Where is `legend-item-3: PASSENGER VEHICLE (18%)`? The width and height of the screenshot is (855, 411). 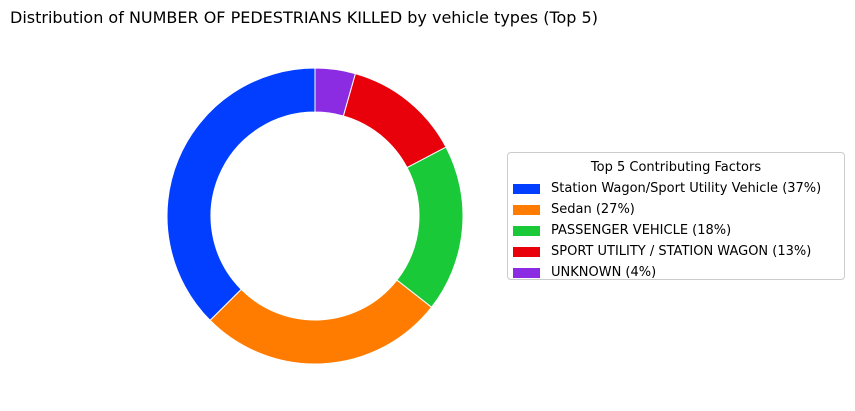
legend-item-3: PASSENGER VEHICLE (18%) is located at coordinates (678, 230).